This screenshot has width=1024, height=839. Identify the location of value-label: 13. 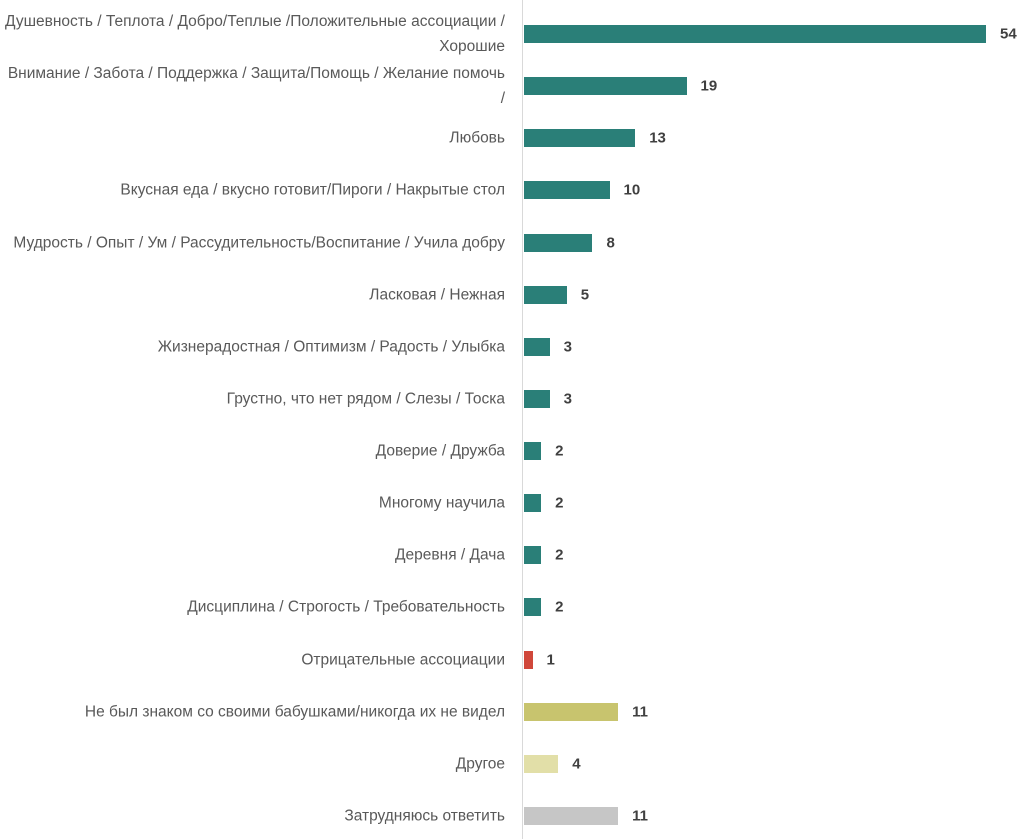
(657, 138).